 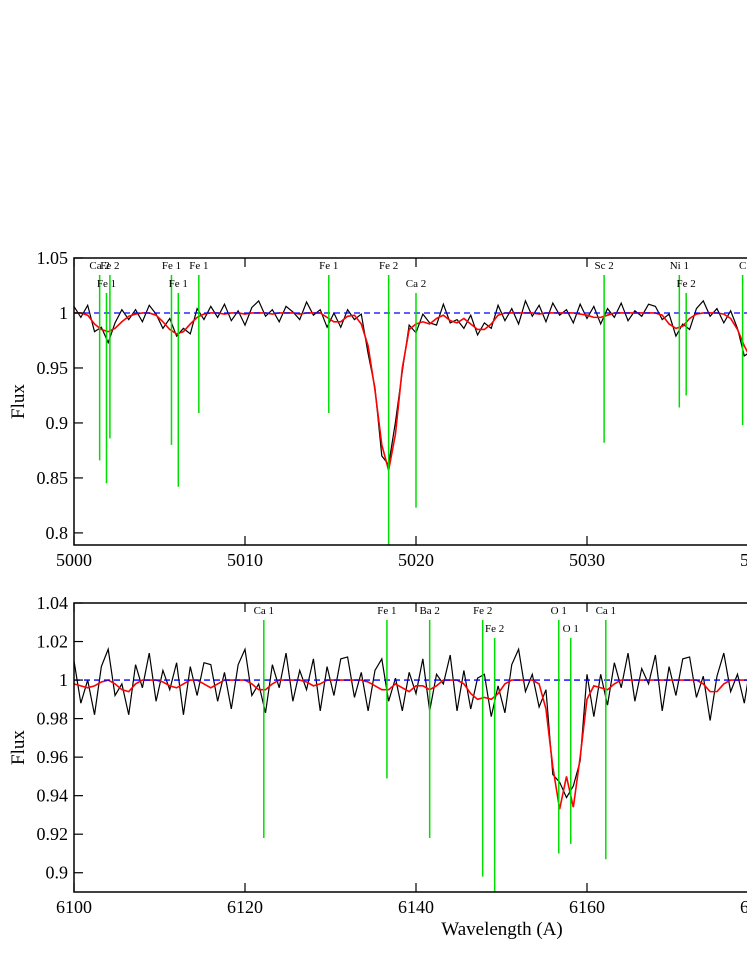 What do you see at coordinates (501, 929) in the screenshot?
I see `x-axis-label: Wavelength (A)` at bounding box center [501, 929].